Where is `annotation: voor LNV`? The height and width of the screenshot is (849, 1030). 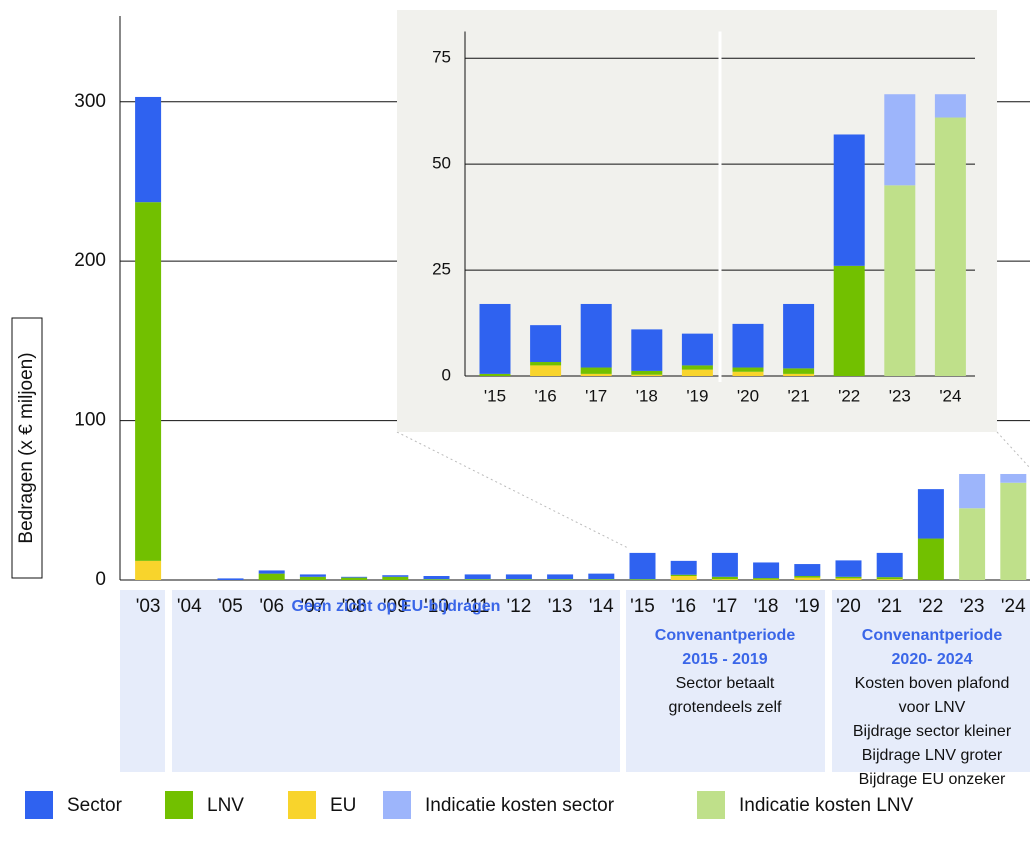
annotation: voor LNV is located at coordinates (932, 707).